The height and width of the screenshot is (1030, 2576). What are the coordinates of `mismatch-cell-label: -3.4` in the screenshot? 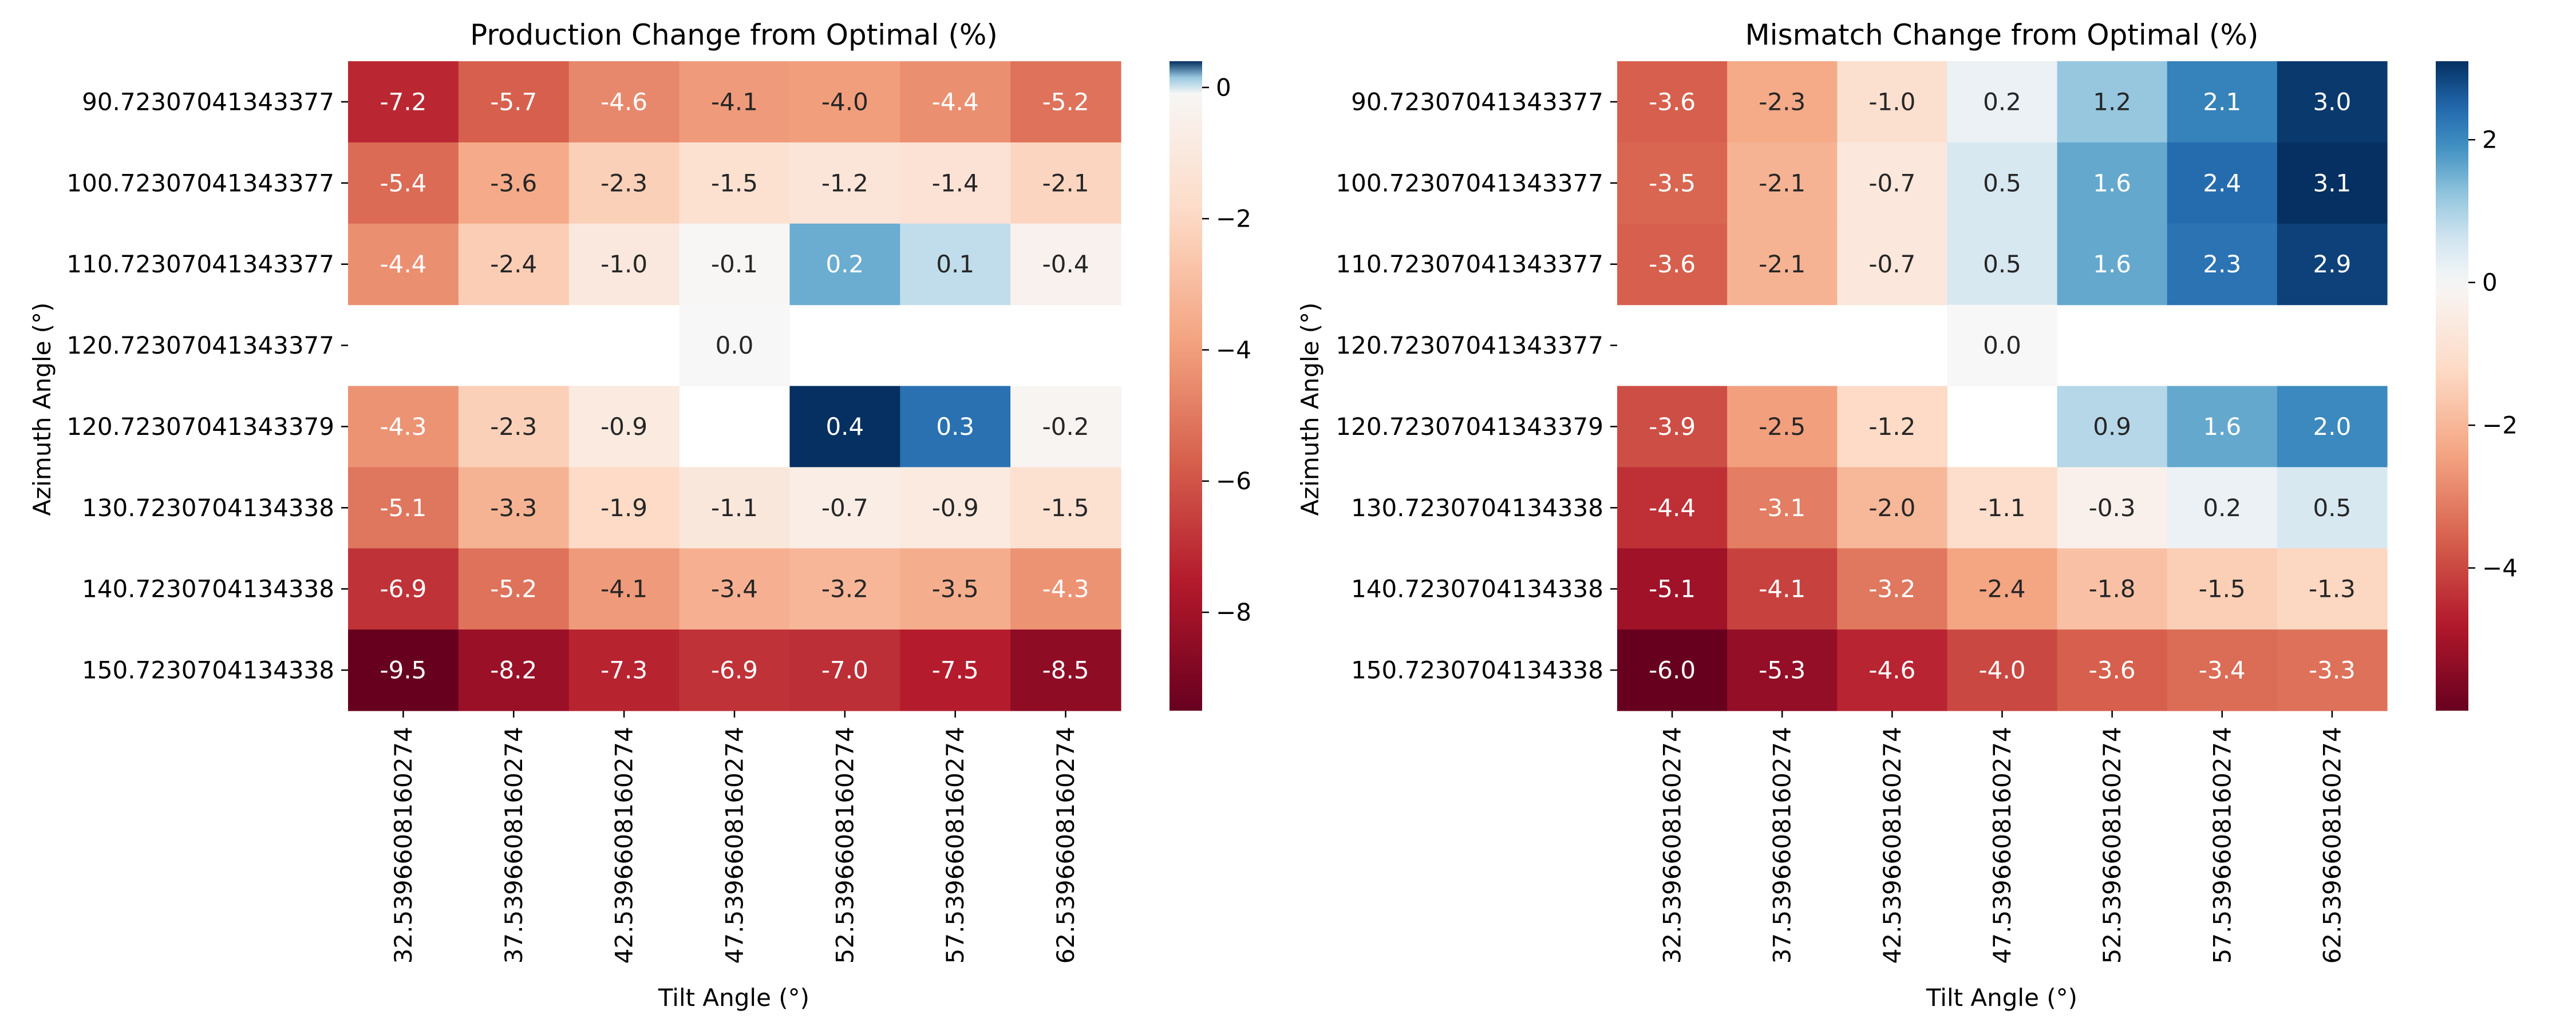 It's located at (2222, 670).